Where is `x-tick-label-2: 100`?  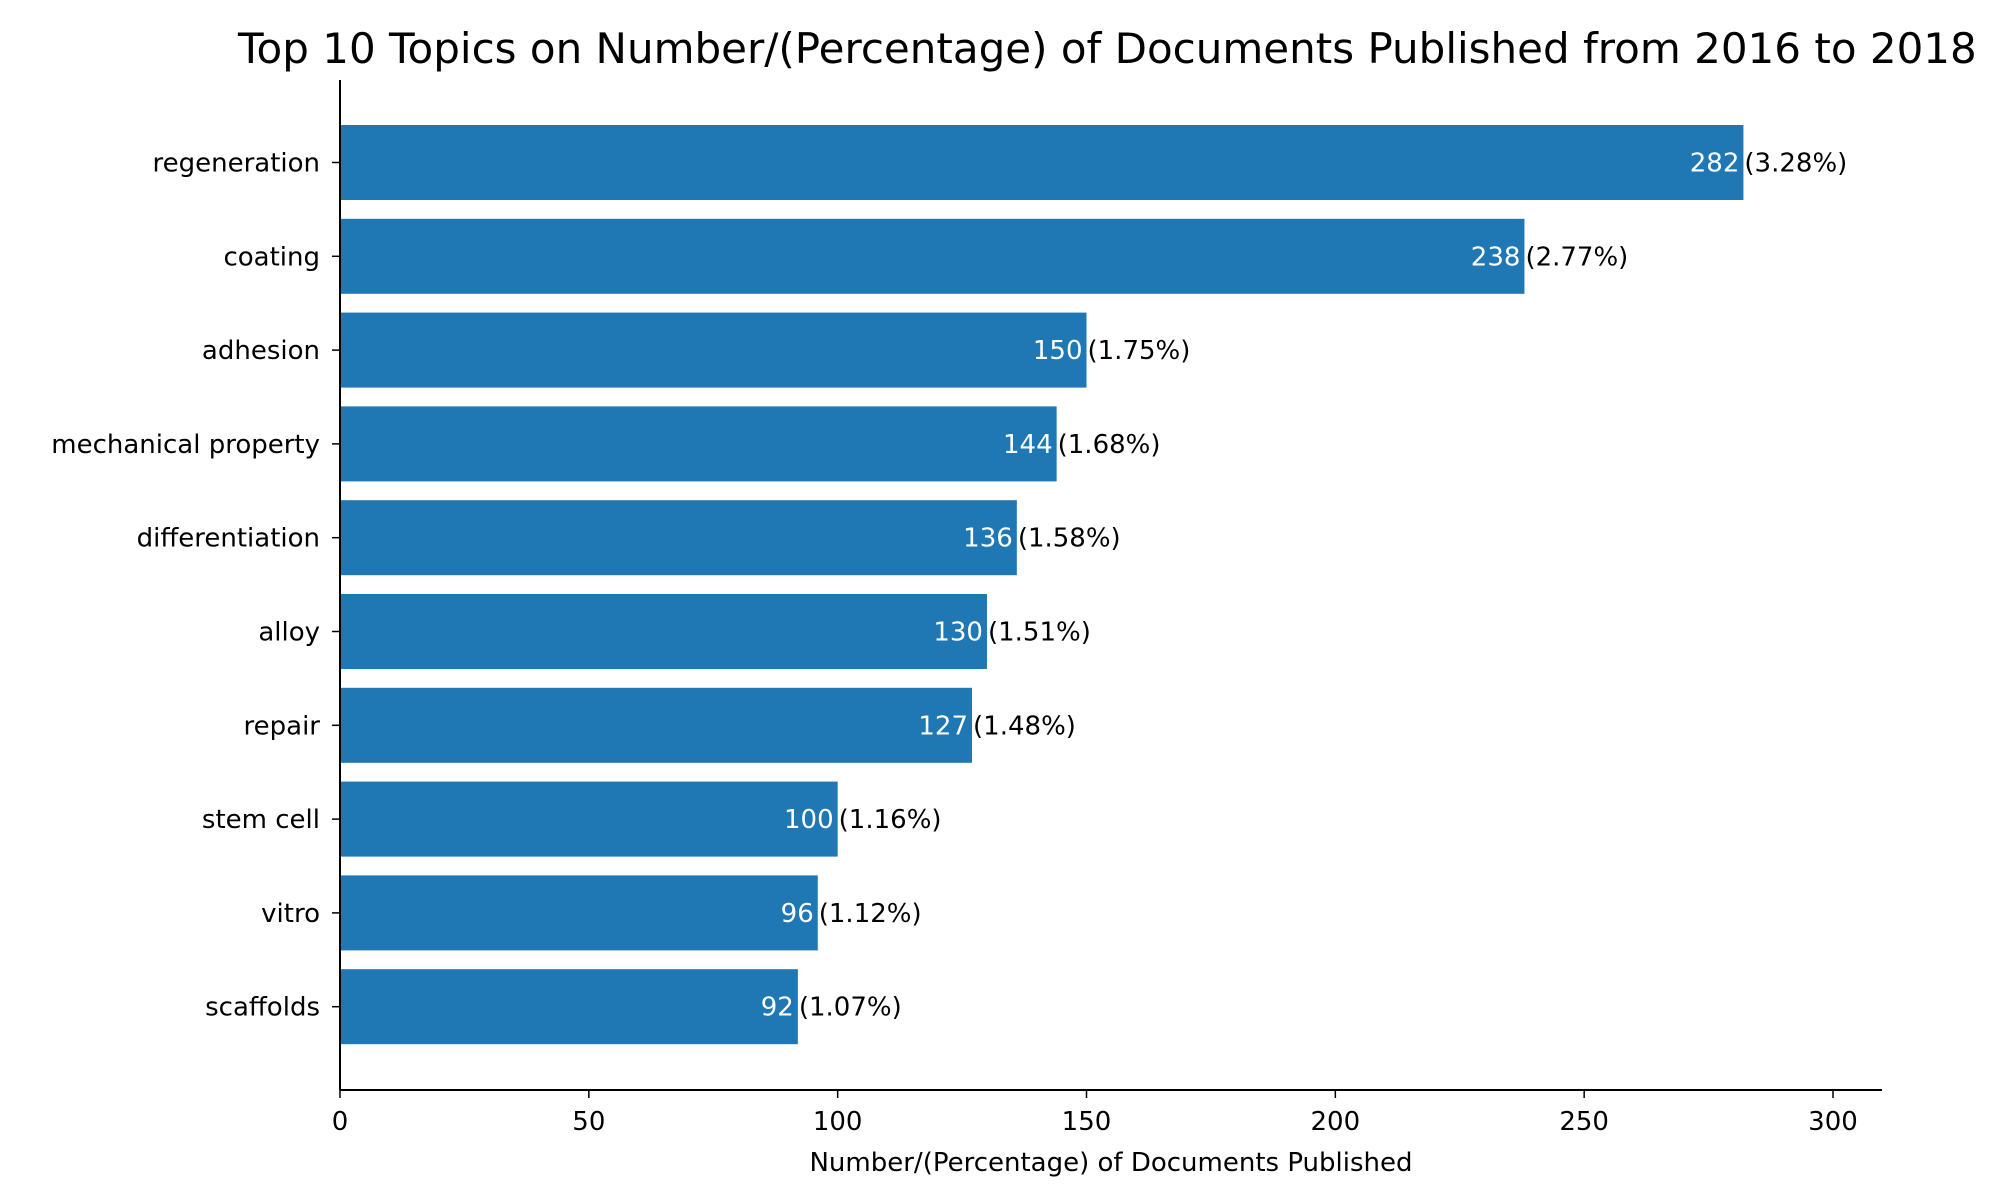 x-tick-label-2: 100 is located at coordinates (838, 1122).